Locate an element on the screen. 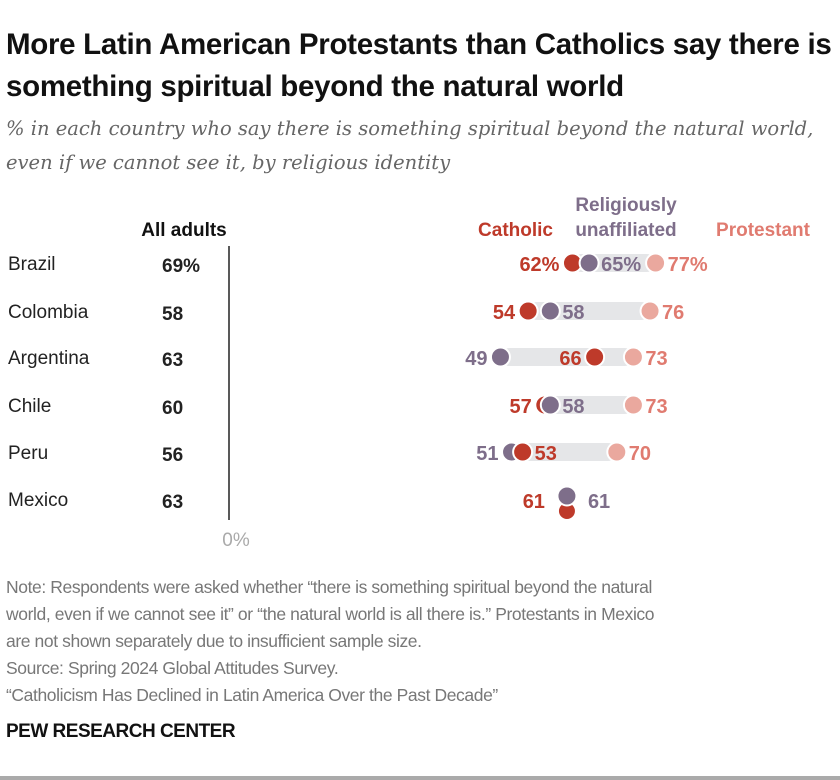  bottom-rule is located at coordinates (420, 778).